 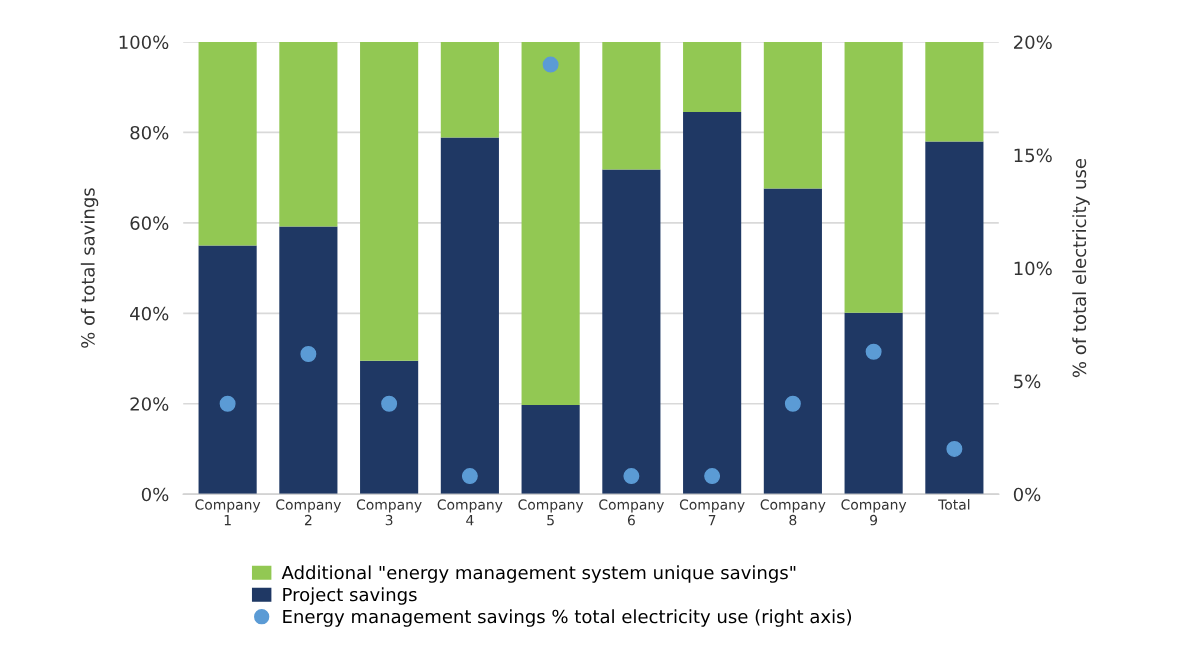 What do you see at coordinates (228, 512) in the screenshot?
I see `x-tick-label: Company 1` at bounding box center [228, 512].